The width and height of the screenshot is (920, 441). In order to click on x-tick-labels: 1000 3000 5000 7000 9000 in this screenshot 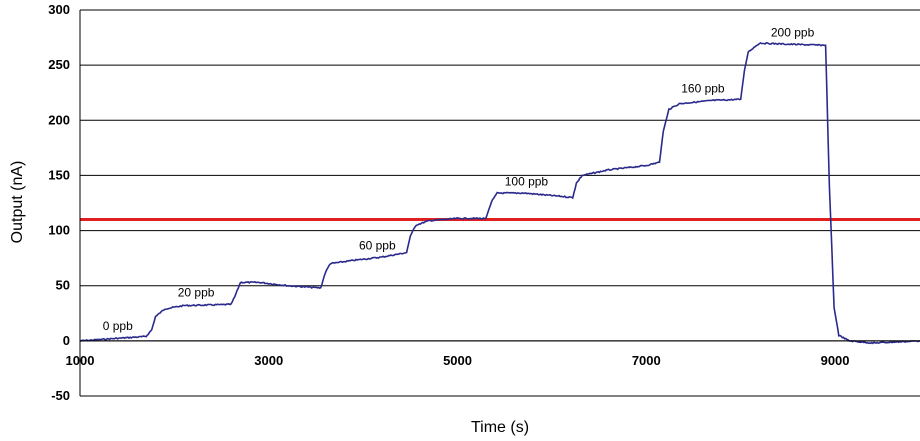, I will do `click(458, 360)`.